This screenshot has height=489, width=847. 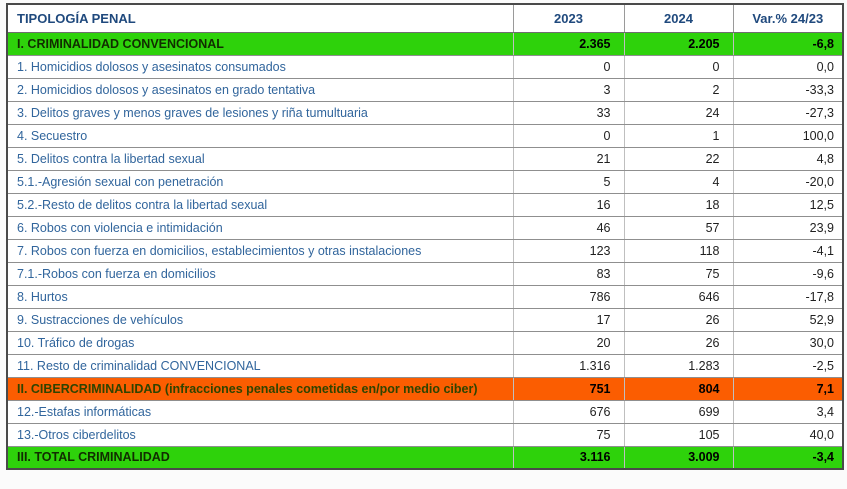 I want to click on value-2024: 2, so click(x=679, y=90).